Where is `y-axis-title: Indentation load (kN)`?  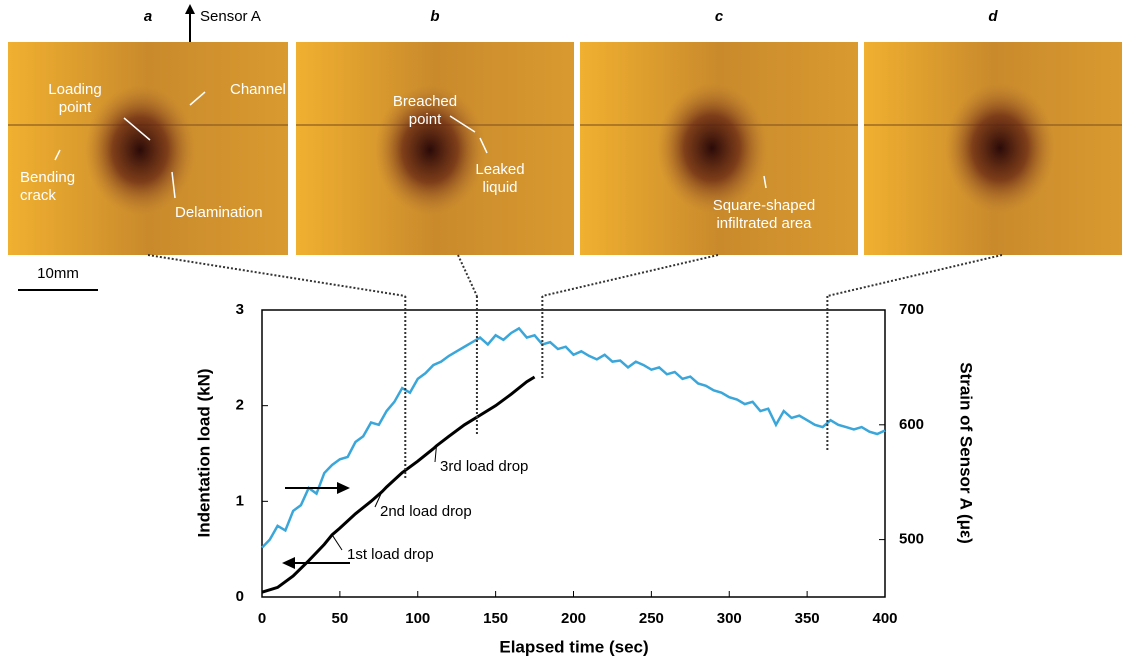 y-axis-title: Indentation load (kN) is located at coordinates (203, 452).